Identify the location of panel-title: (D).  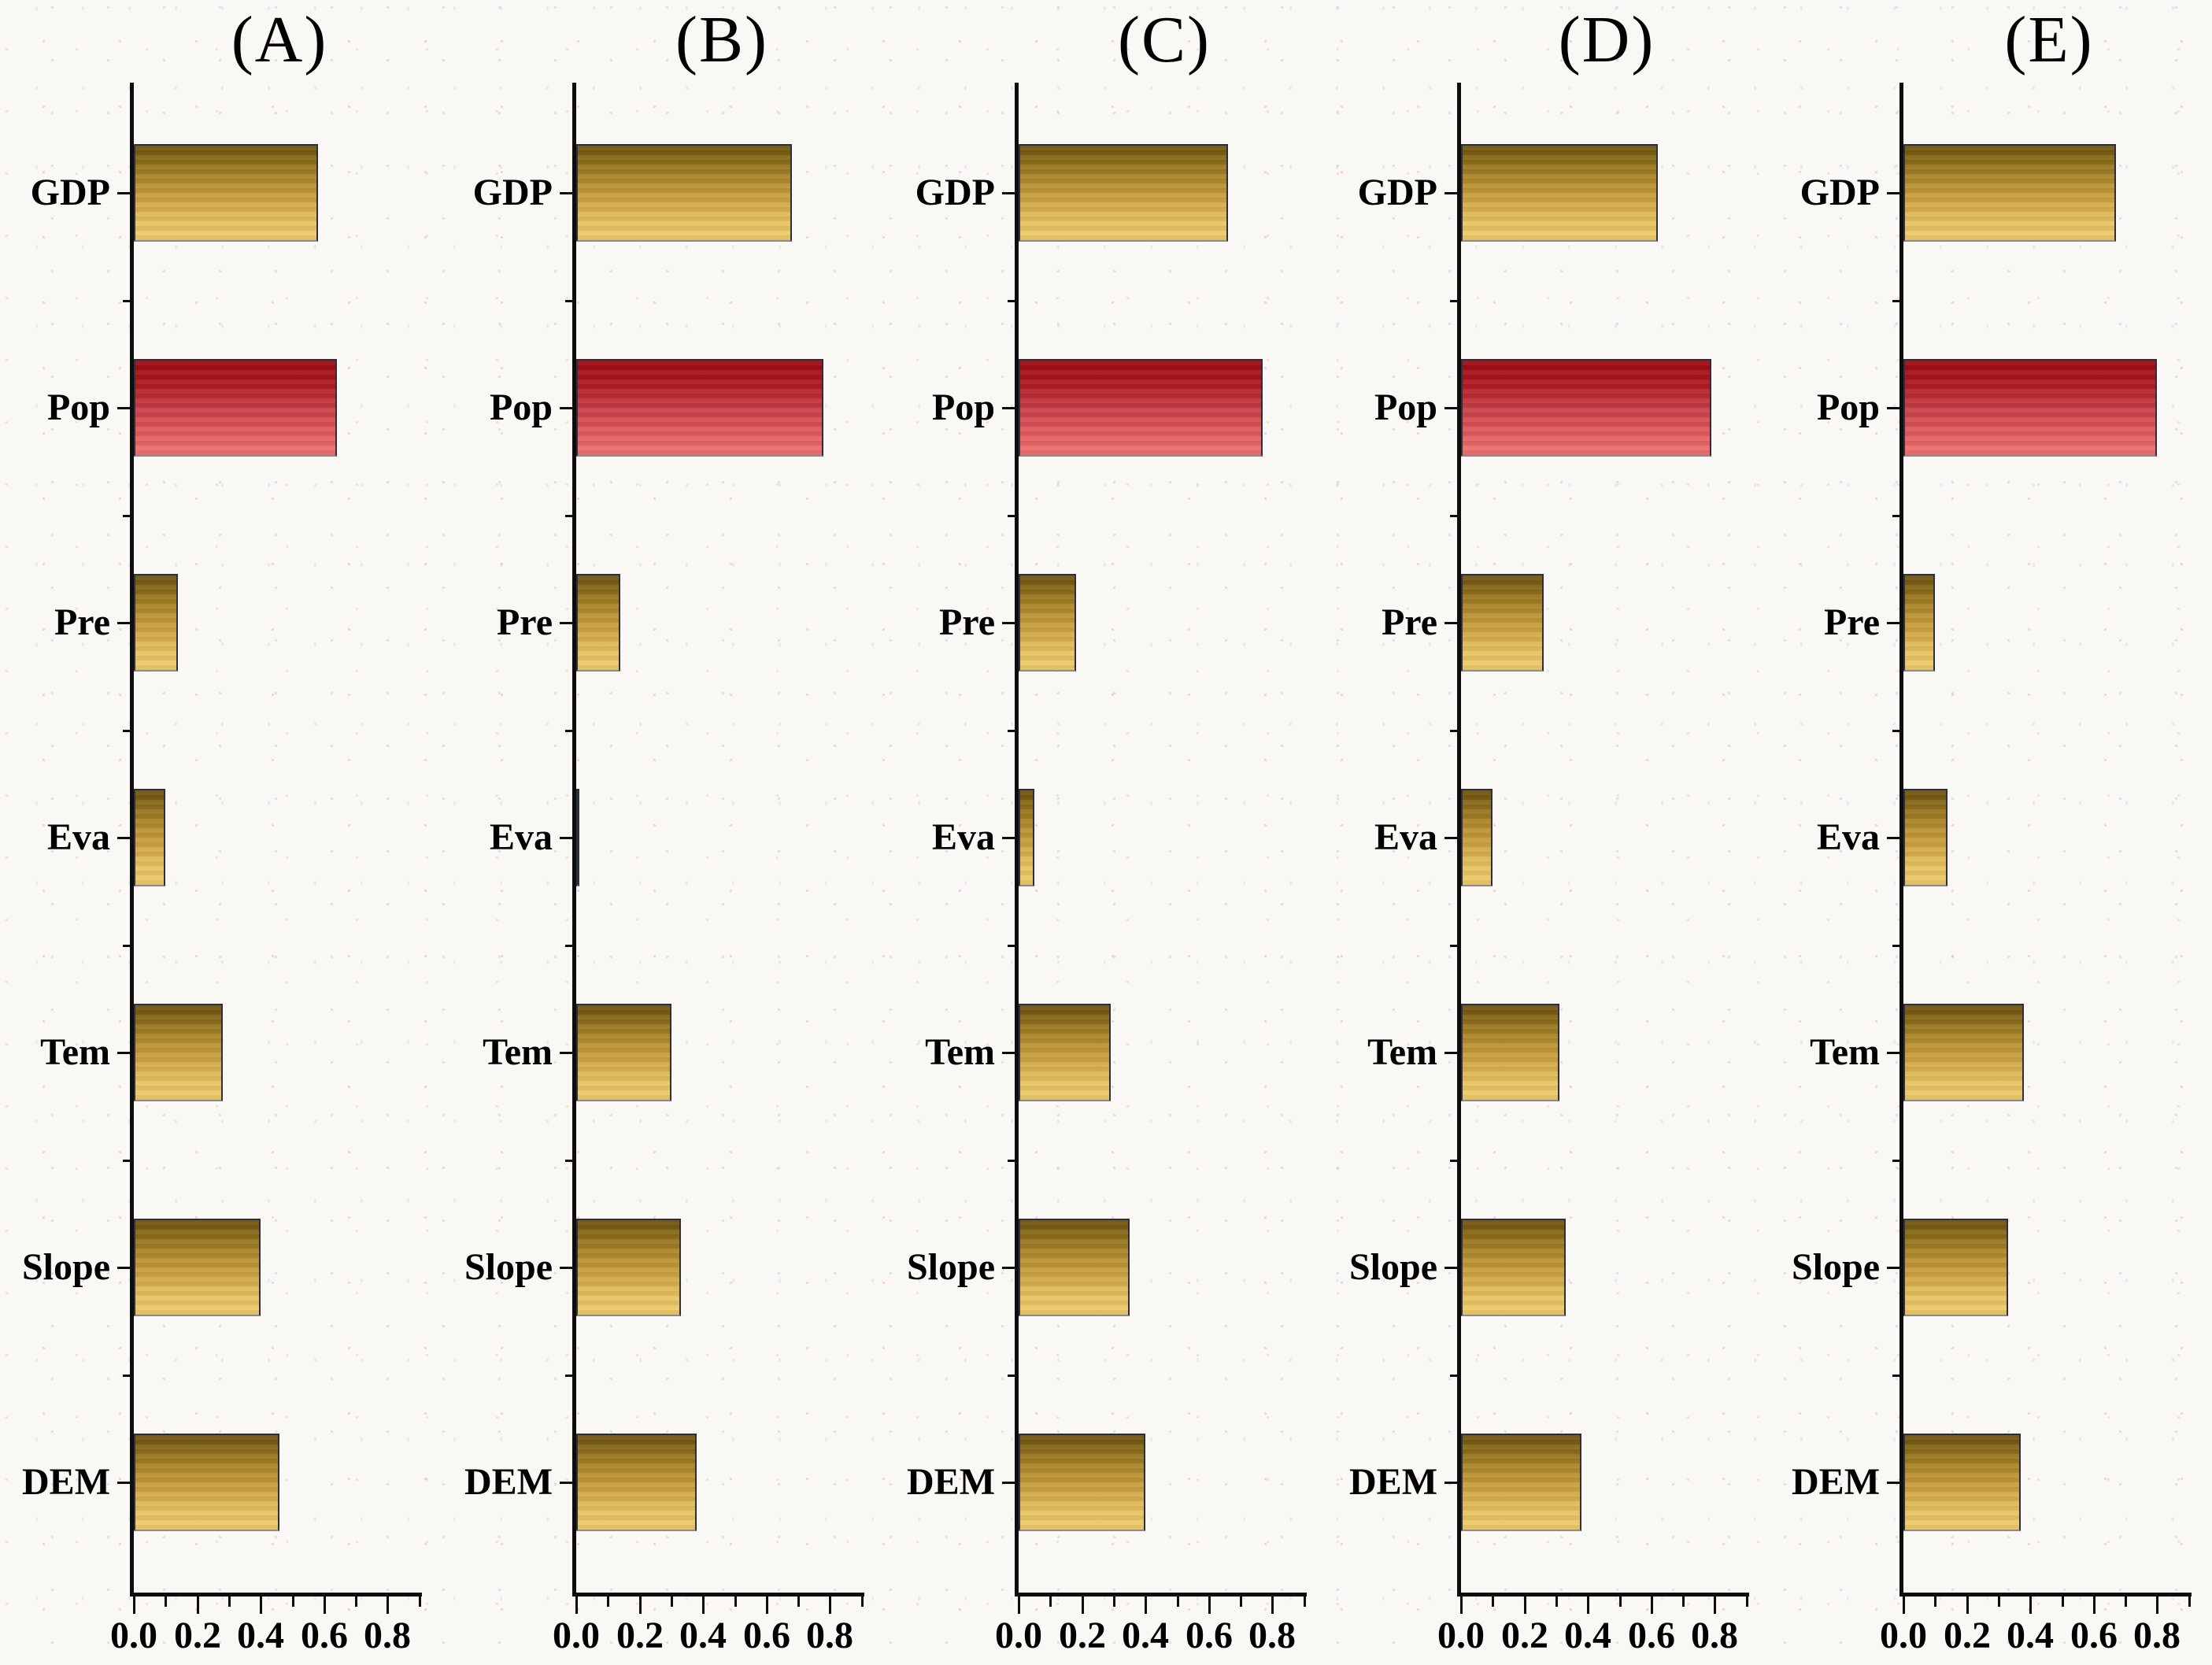
(1606, 39).